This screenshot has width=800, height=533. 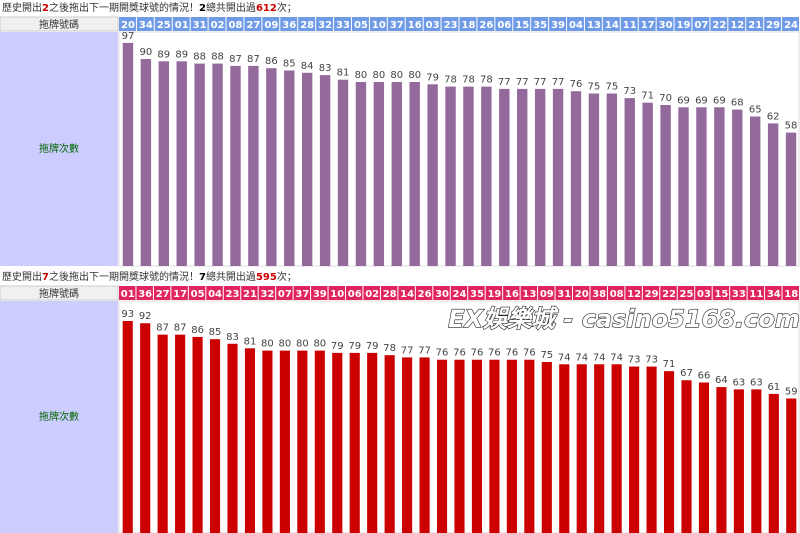 What do you see at coordinates (630, 25) in the screenshot?
I see `category-label: 11` at bounding box center [630, 25].